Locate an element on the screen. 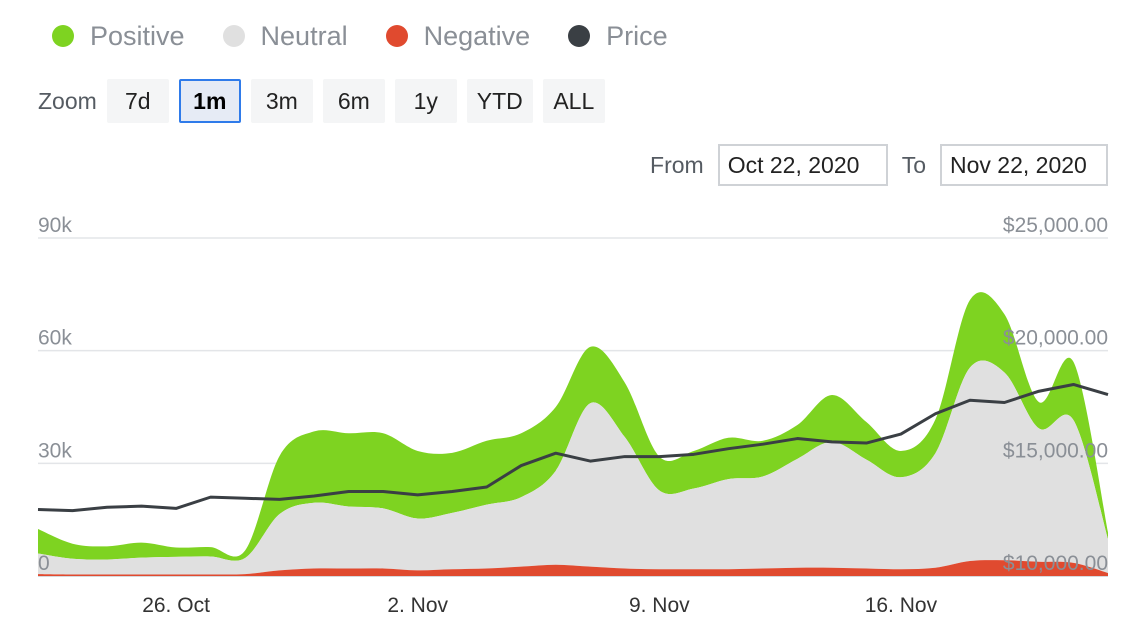 This screenshot has width=1136, height=644. x-axis-labels: 26. Oct 2. Nov 9. Nov 16. Nov is located at coordinates (539, 605).